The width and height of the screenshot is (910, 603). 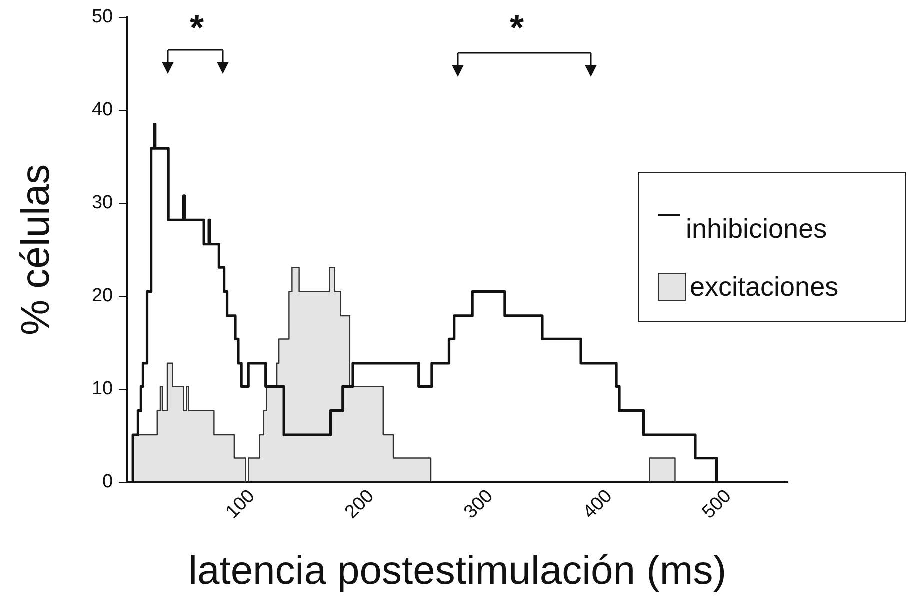 What do you see at coordinates (764, 287) in the screenshot?
I see `legend-label: excitaciones` at bounding box center [764, 287].